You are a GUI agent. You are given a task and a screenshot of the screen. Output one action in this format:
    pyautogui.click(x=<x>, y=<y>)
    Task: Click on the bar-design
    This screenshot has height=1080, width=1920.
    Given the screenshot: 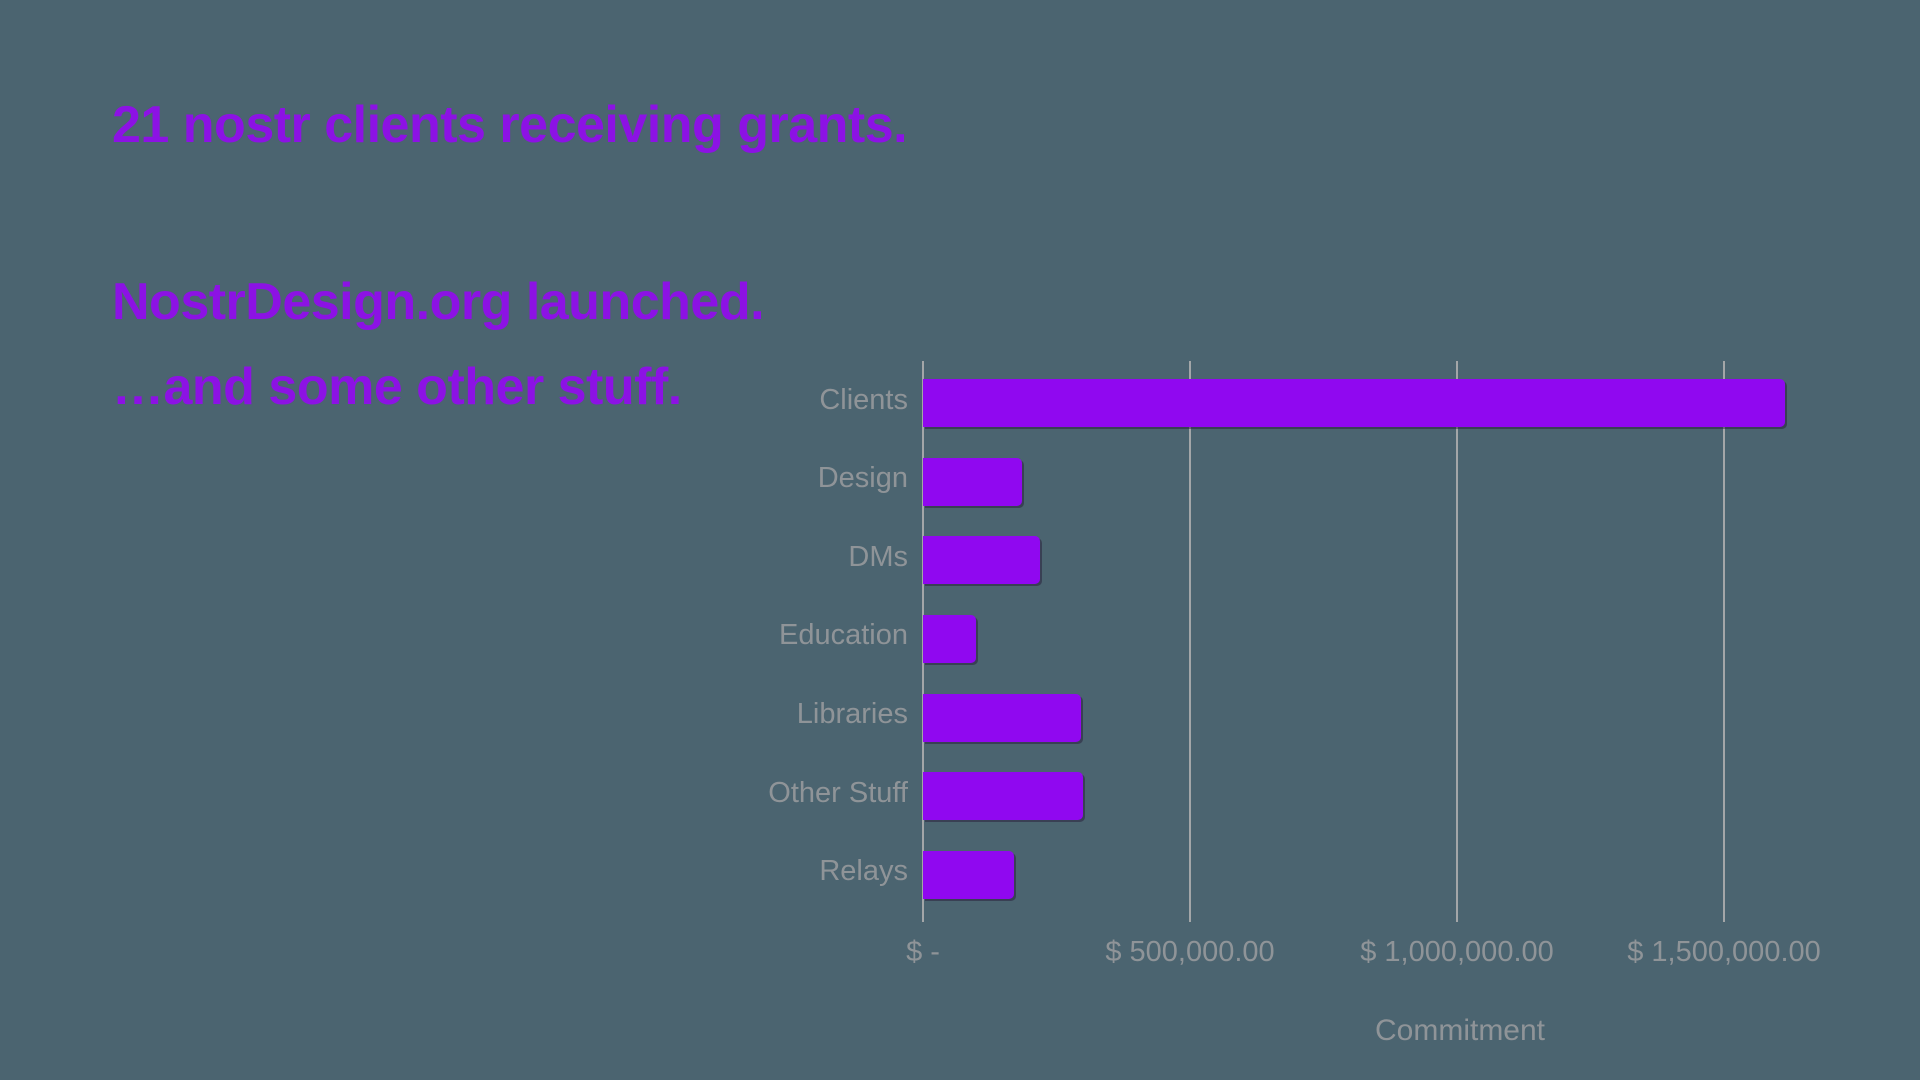 What is the action you would take?
    pyautogui.click(x=972, y=481)
    